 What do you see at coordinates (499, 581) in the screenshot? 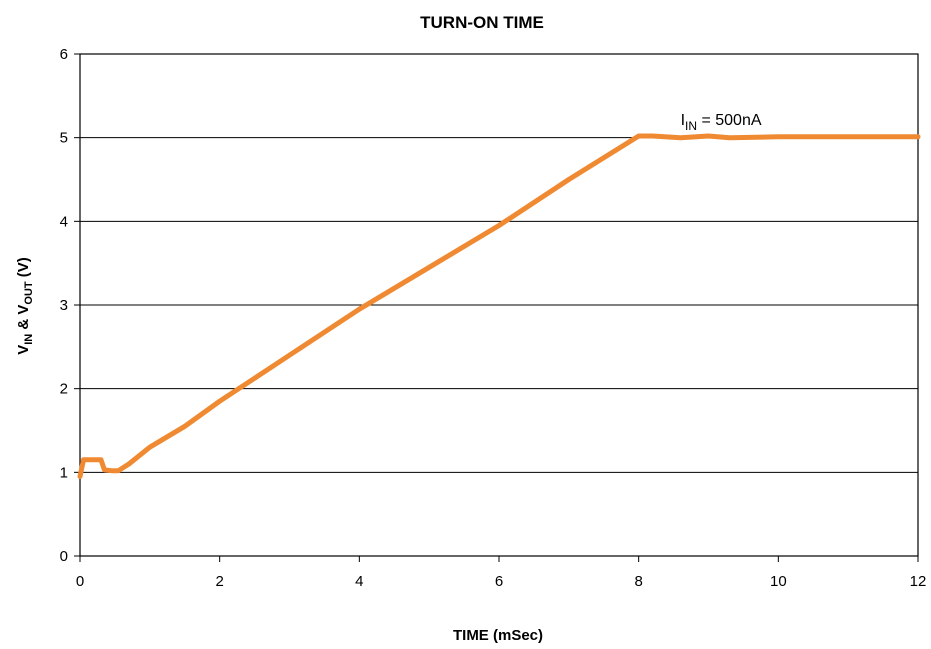
I see `x-tick-label: 6` at bounding box center [499, 581].